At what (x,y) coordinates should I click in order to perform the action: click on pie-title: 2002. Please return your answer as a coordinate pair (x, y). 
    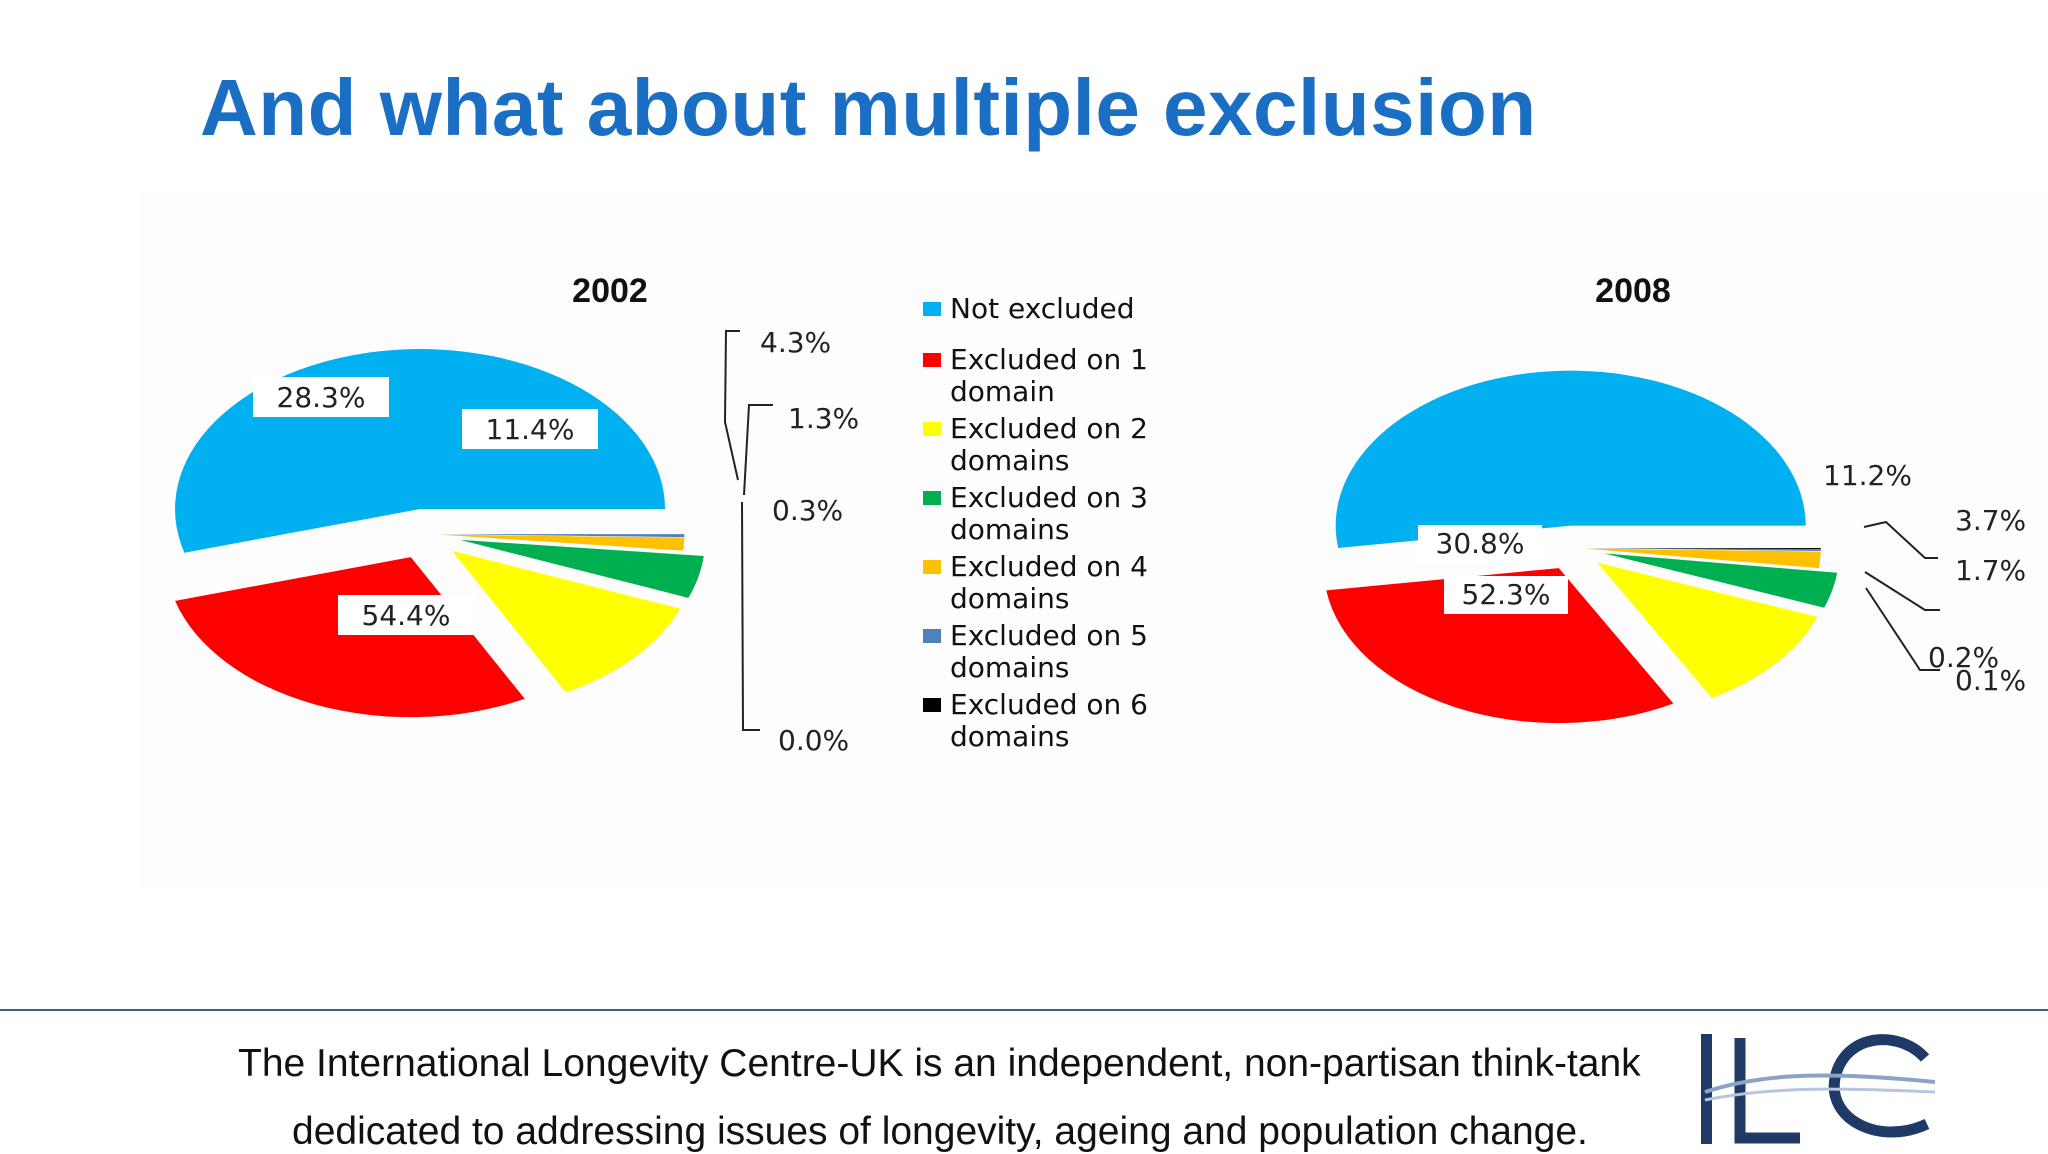
    Looking at the image, I should click on (610, 291).